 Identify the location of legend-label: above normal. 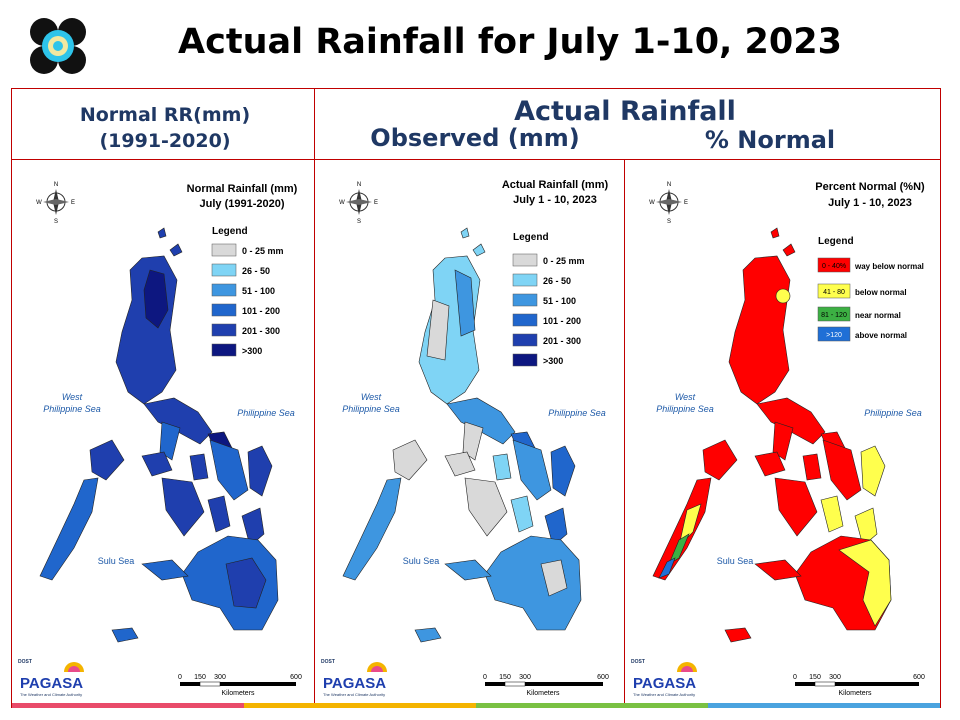
(881, 335).